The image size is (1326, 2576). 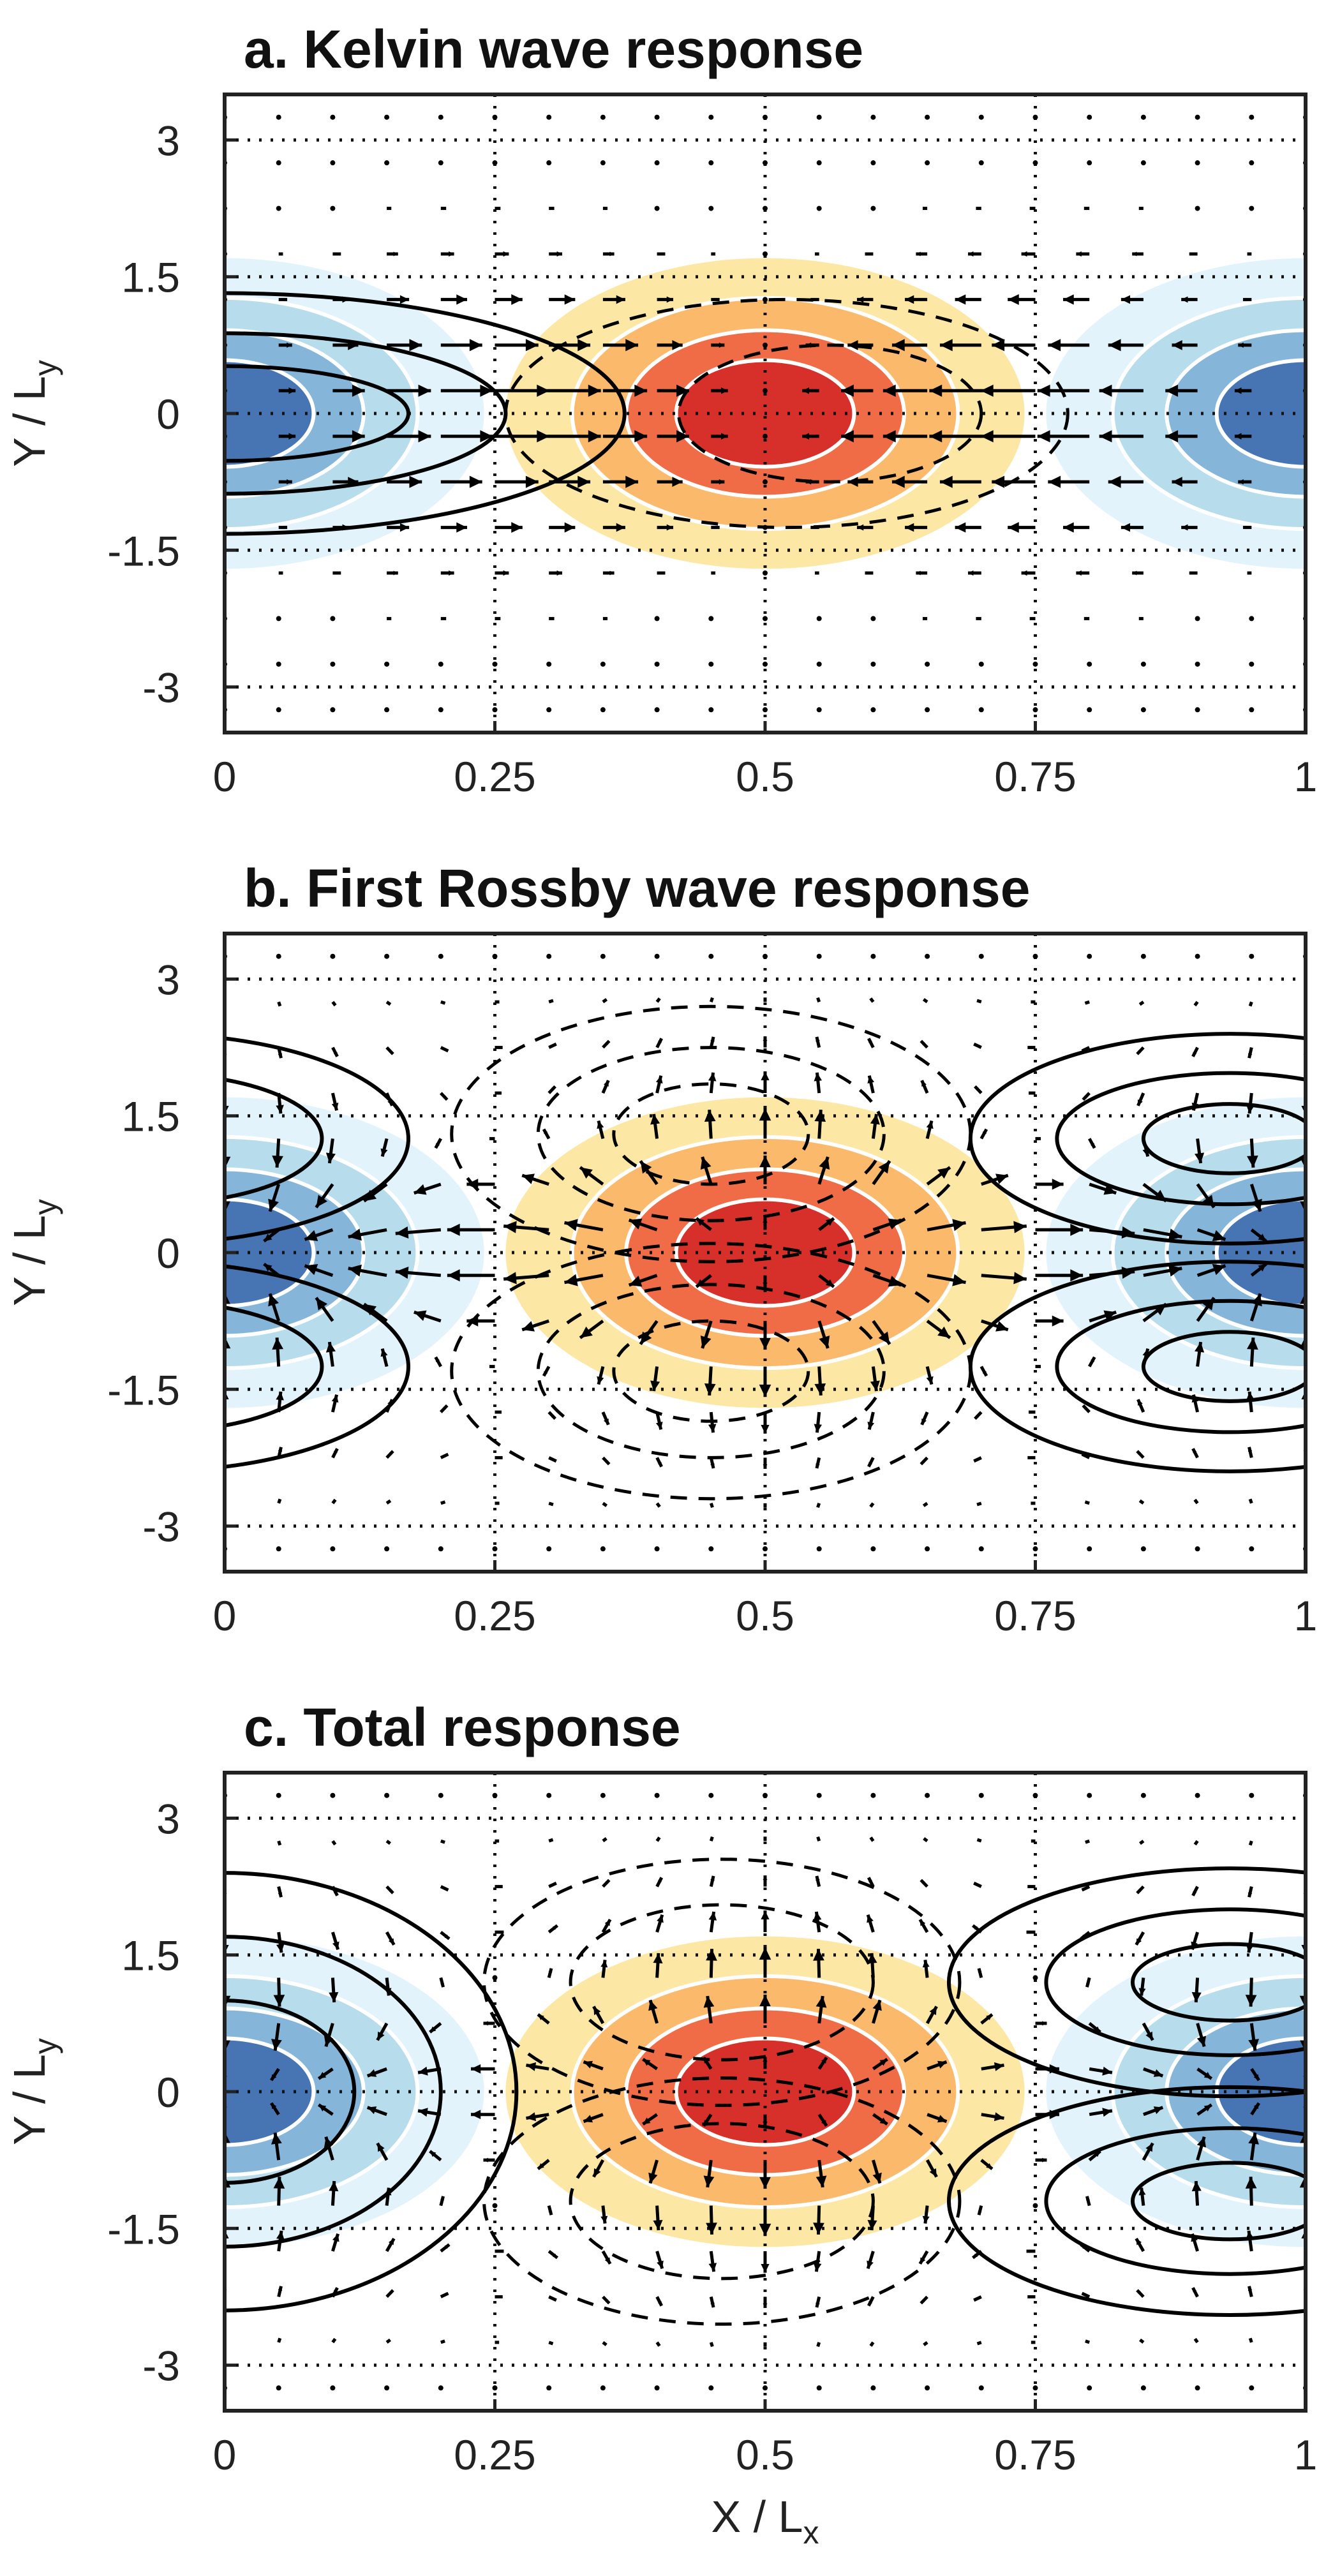 I want to click on y-tick-label: 3, so click(x=168, y=979).